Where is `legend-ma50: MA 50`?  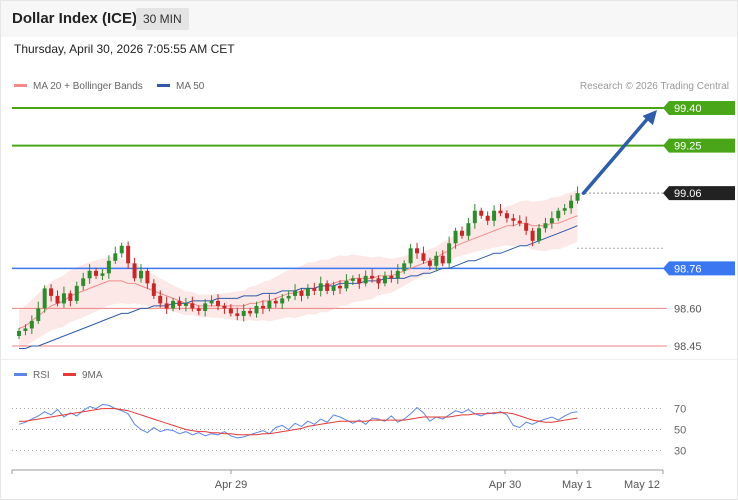 legend-ma50: MA 50 is located at coordinates (180, 86).